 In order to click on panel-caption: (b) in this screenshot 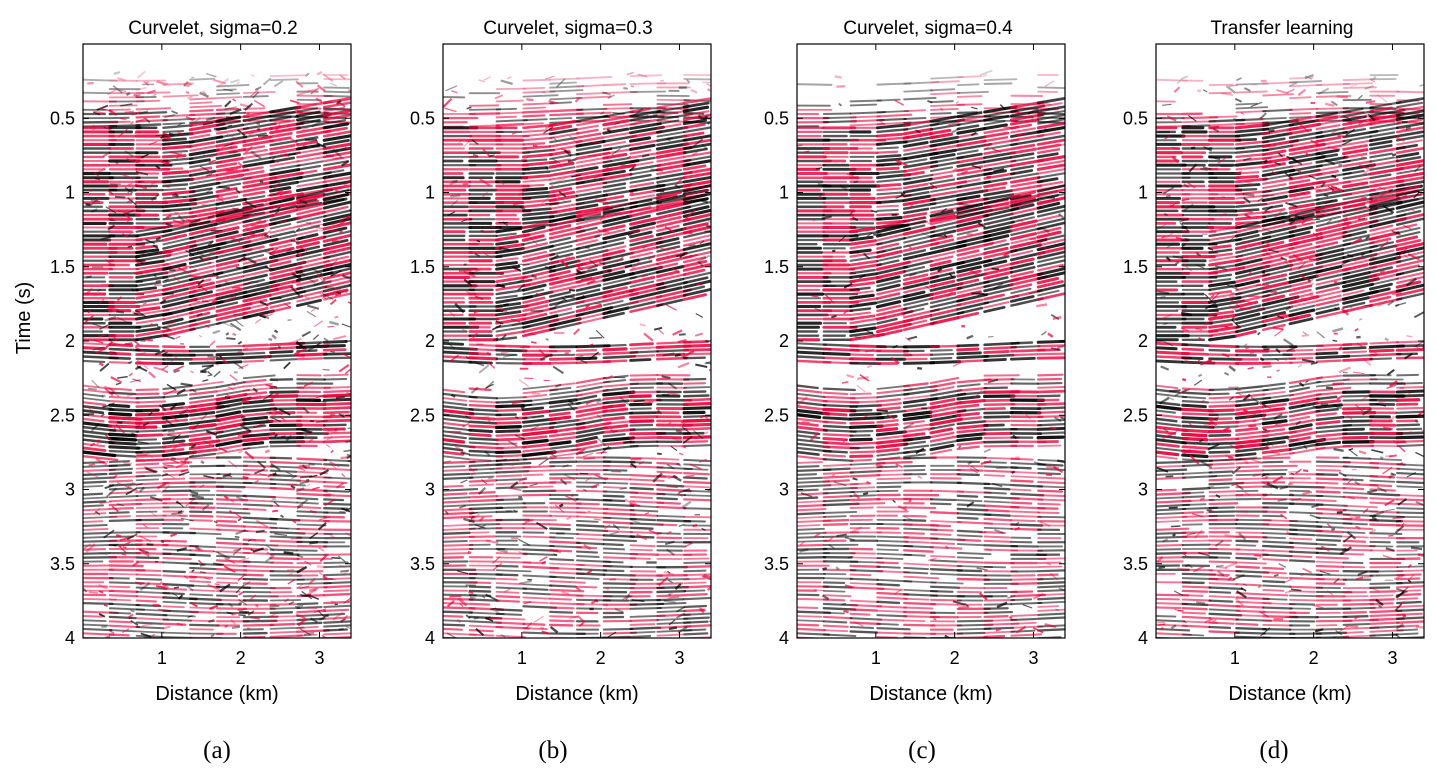, I will do `click(552, 750)`.